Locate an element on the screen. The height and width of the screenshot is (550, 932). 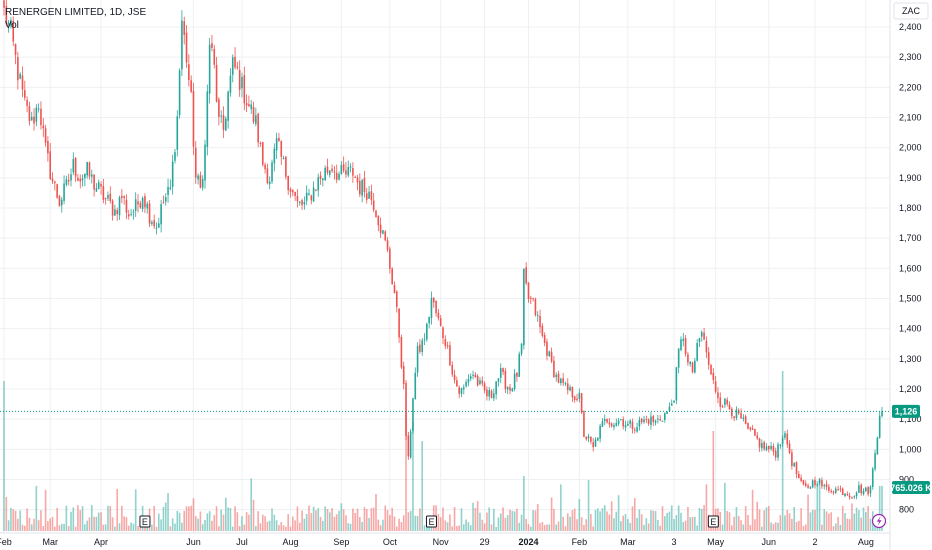
x-tick-label: Mar is located at coordinates (628, 542).